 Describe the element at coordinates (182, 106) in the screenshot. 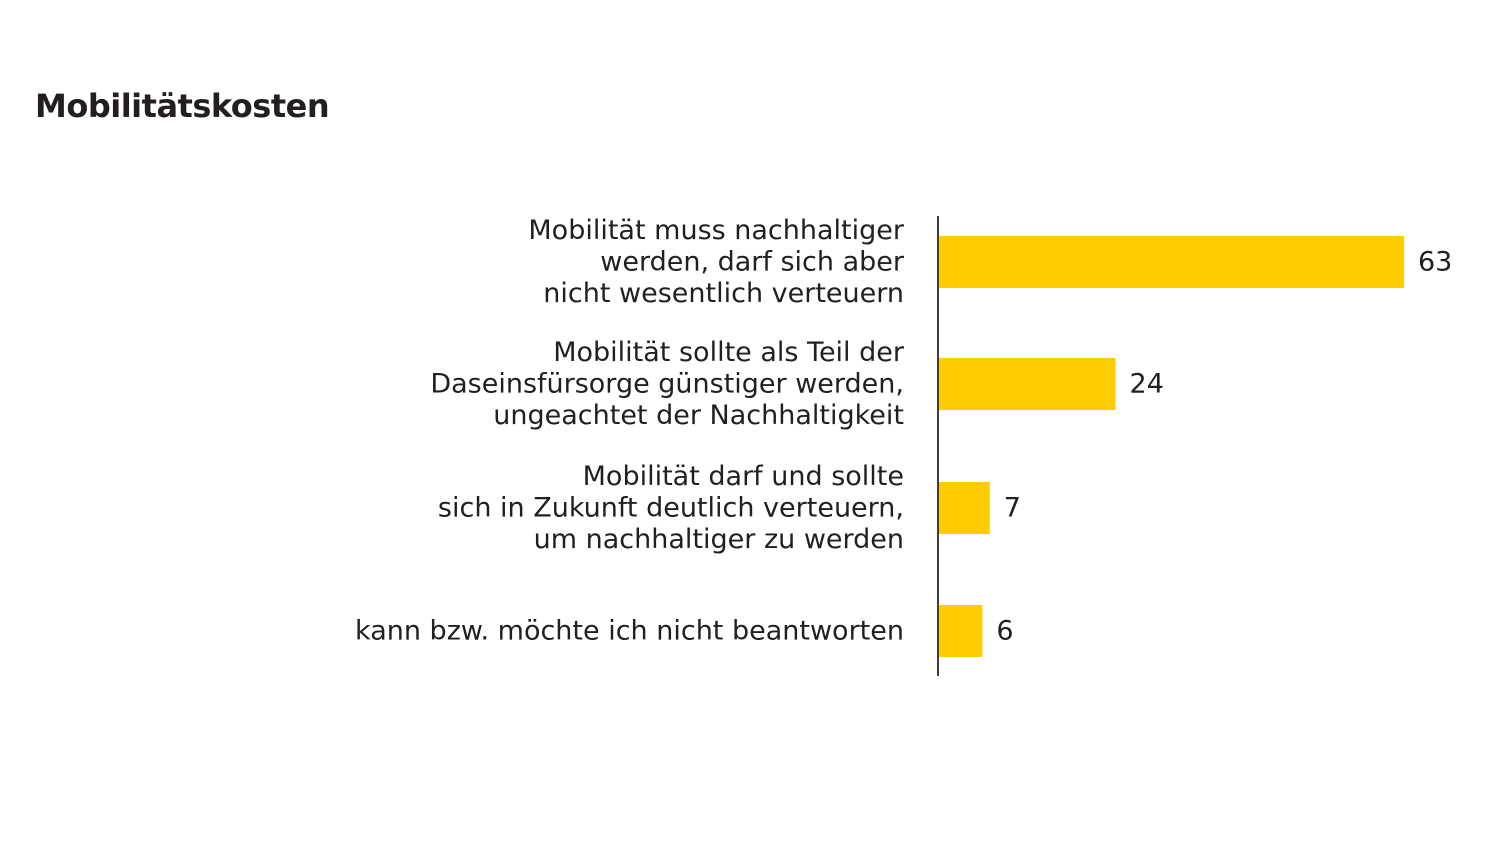

I see `chart-title: Mobilitätskosten` at that location.